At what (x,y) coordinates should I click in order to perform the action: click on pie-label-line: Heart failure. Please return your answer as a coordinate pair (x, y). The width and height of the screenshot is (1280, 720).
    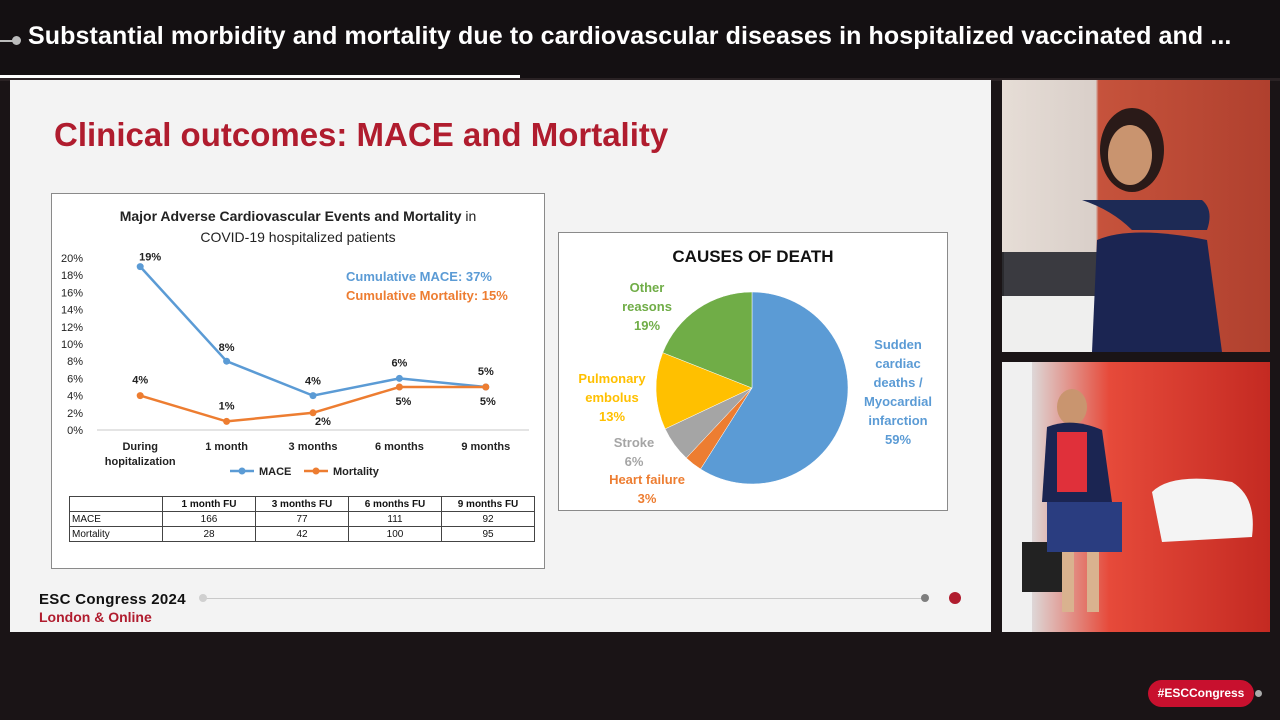
    Looking at the image, I should click on (647, 479).